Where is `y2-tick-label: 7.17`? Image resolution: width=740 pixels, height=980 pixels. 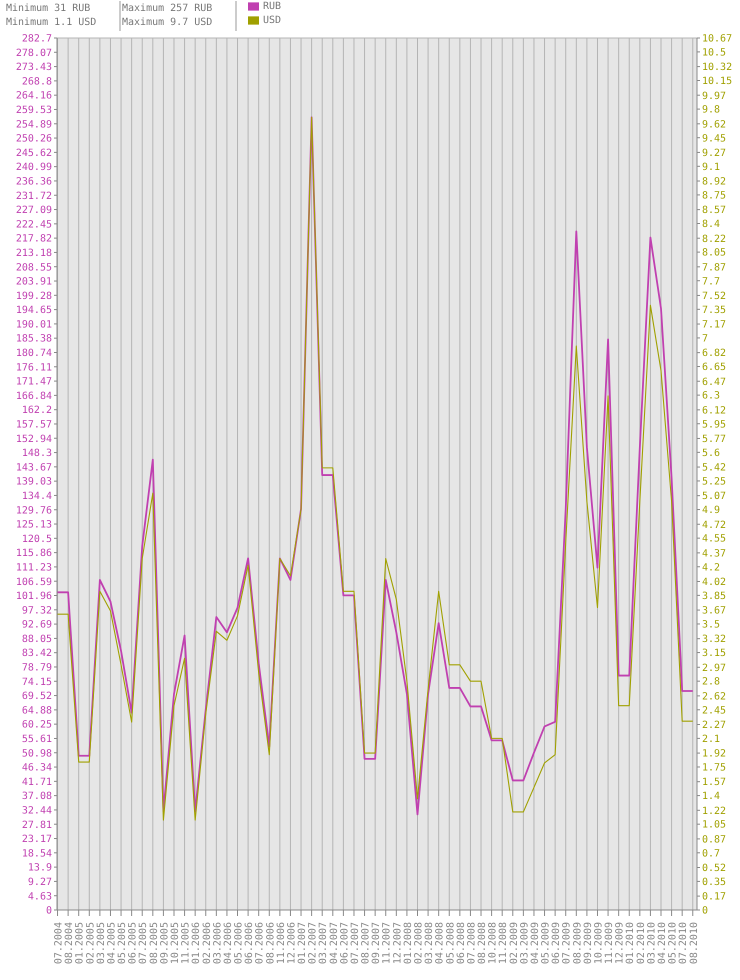
y2-tick-label: 7.17 is located at coordinates (714, 325).